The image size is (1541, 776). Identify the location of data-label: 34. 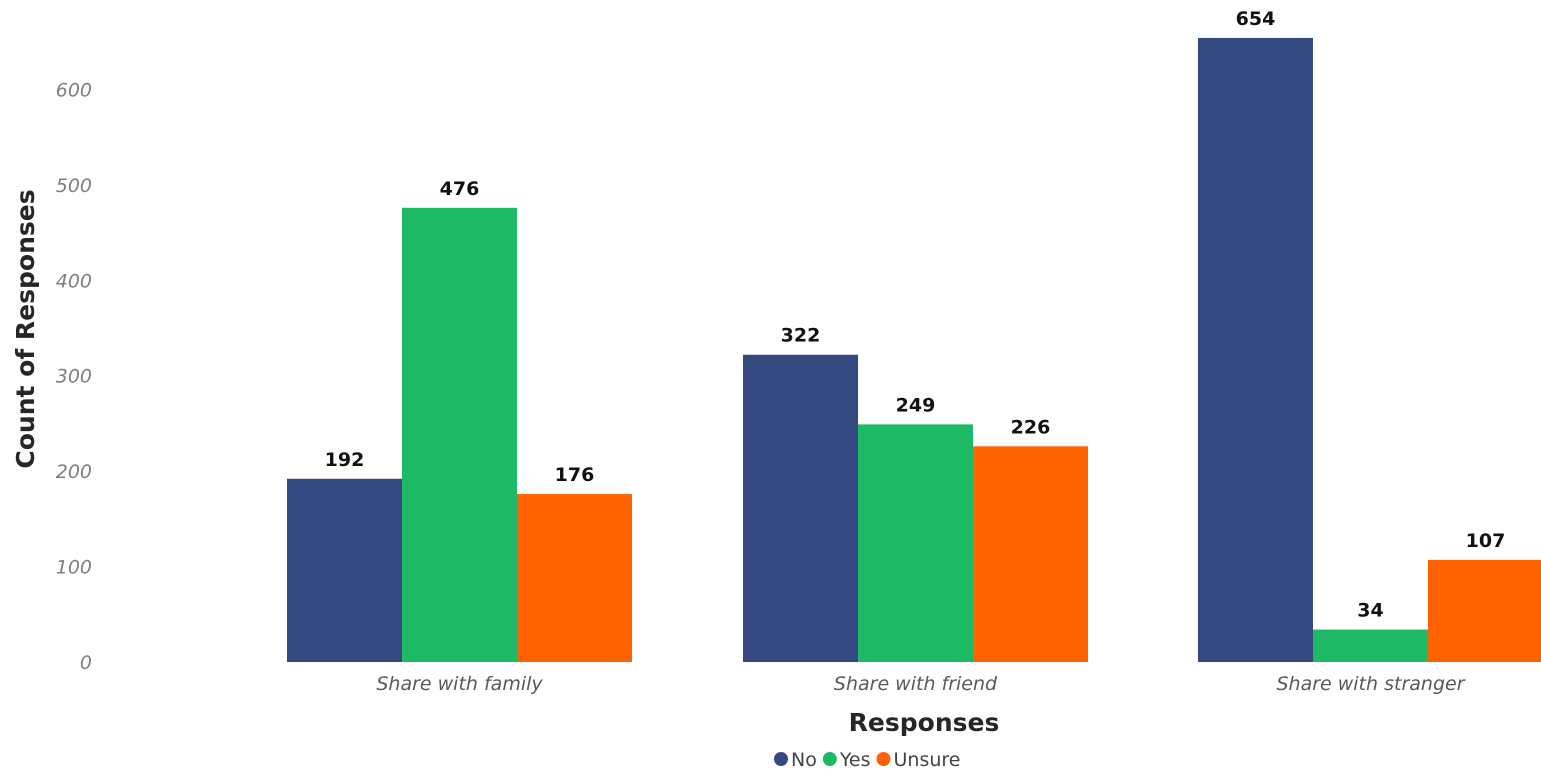
(1370, 611).